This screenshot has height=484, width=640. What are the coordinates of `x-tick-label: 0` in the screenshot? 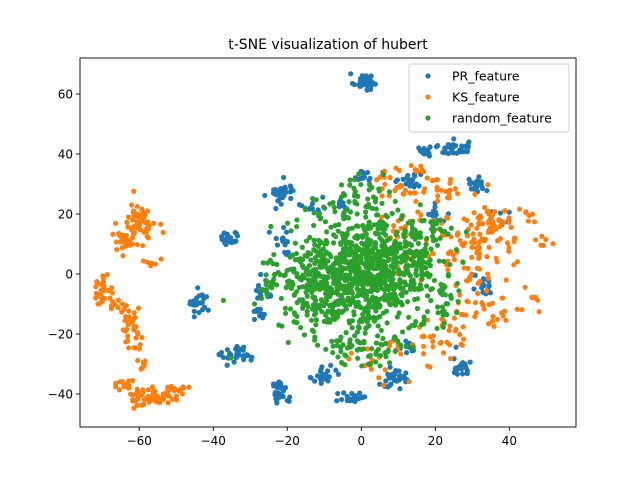 It's located at (361, 441).